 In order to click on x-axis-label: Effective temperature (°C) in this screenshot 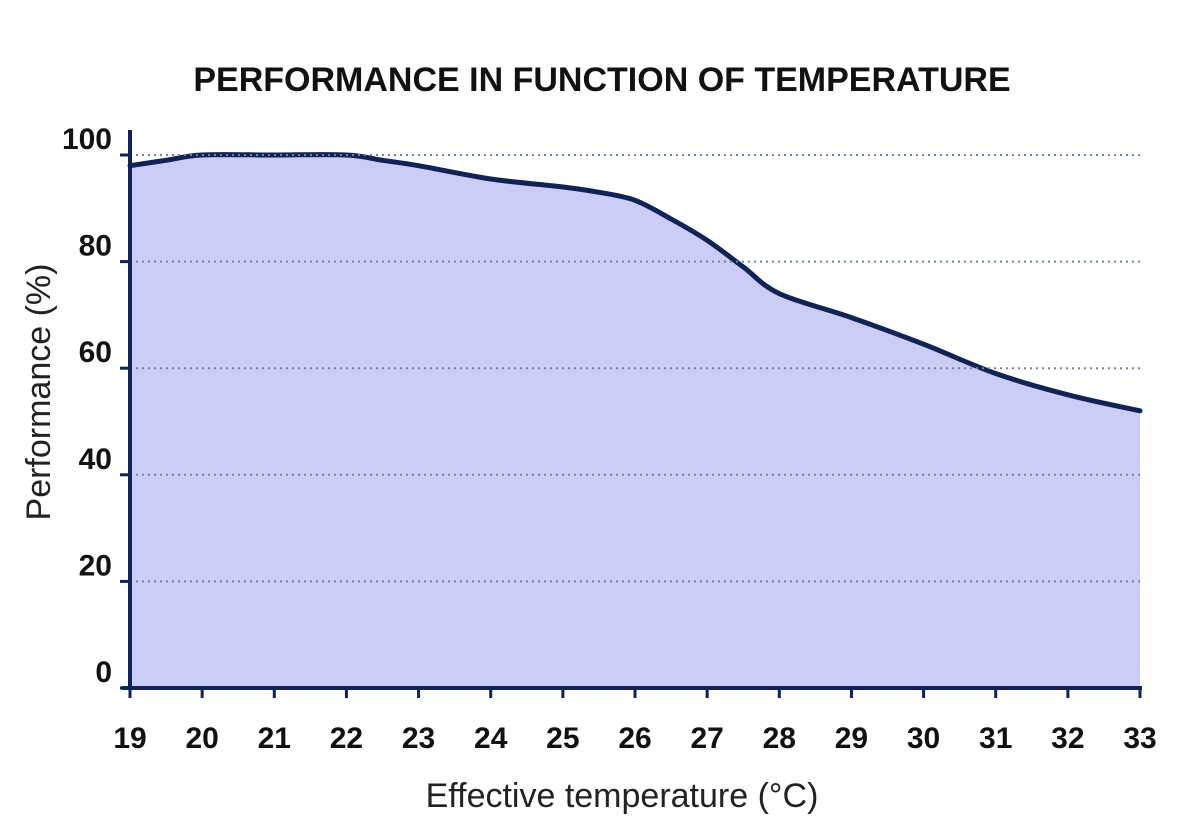, I will do `click(622, 796)`.